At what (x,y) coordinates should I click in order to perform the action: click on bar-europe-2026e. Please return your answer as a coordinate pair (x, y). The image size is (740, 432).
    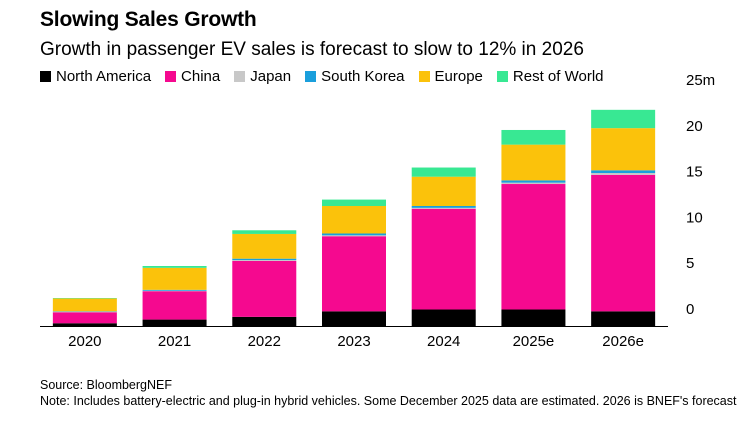
    Looking at the image, I should click on (623, 149).